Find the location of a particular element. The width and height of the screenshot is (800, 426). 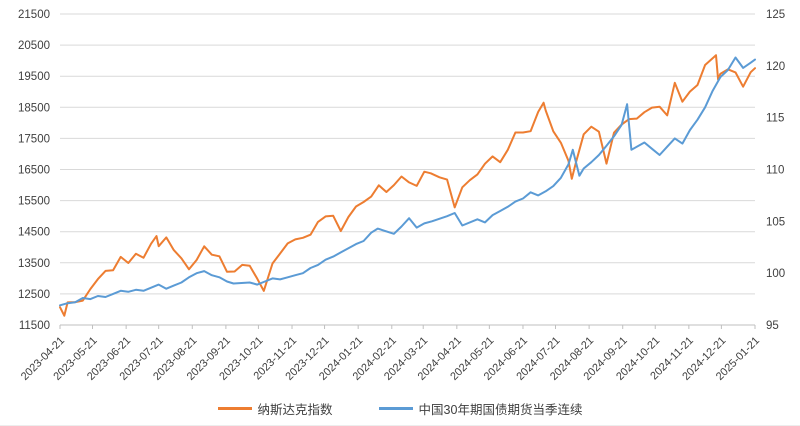

legend-line-swatch-nasdaq-icon is located at coordinates (234, 408).